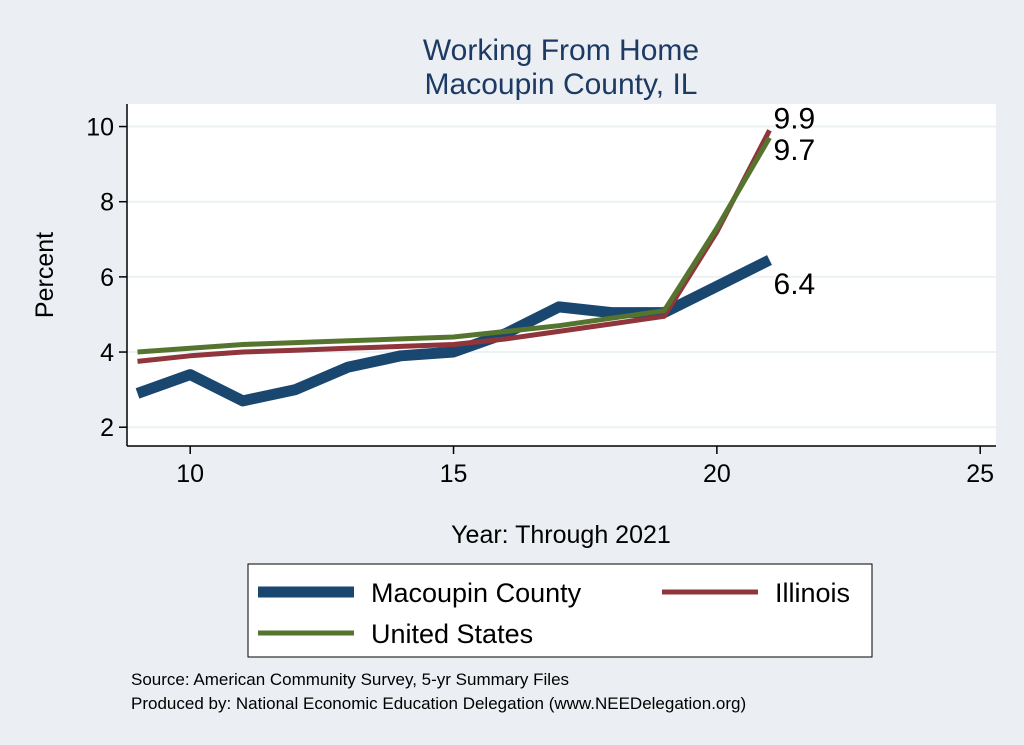 This screenshot has width=1024, height=745. I want to click on x-tick-label-10: 10, so click(190, 474).